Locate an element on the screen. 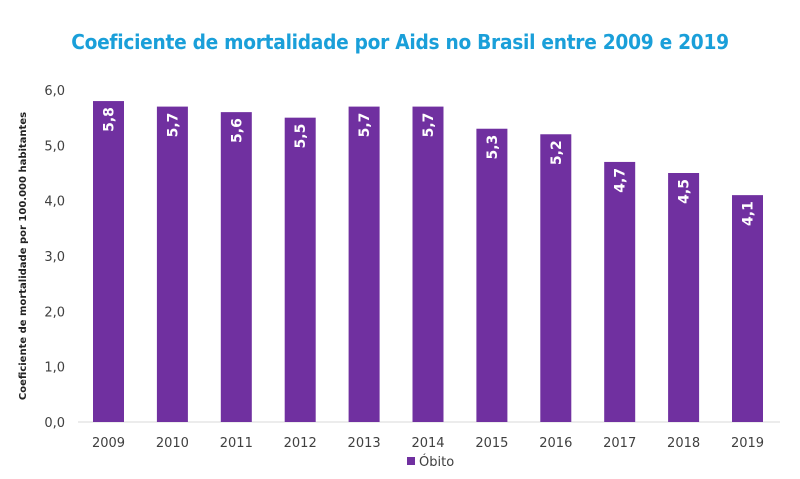 This screenshot has width=800, height=479. y-tick-label: 1,0 is located at coordinates (54, 368).